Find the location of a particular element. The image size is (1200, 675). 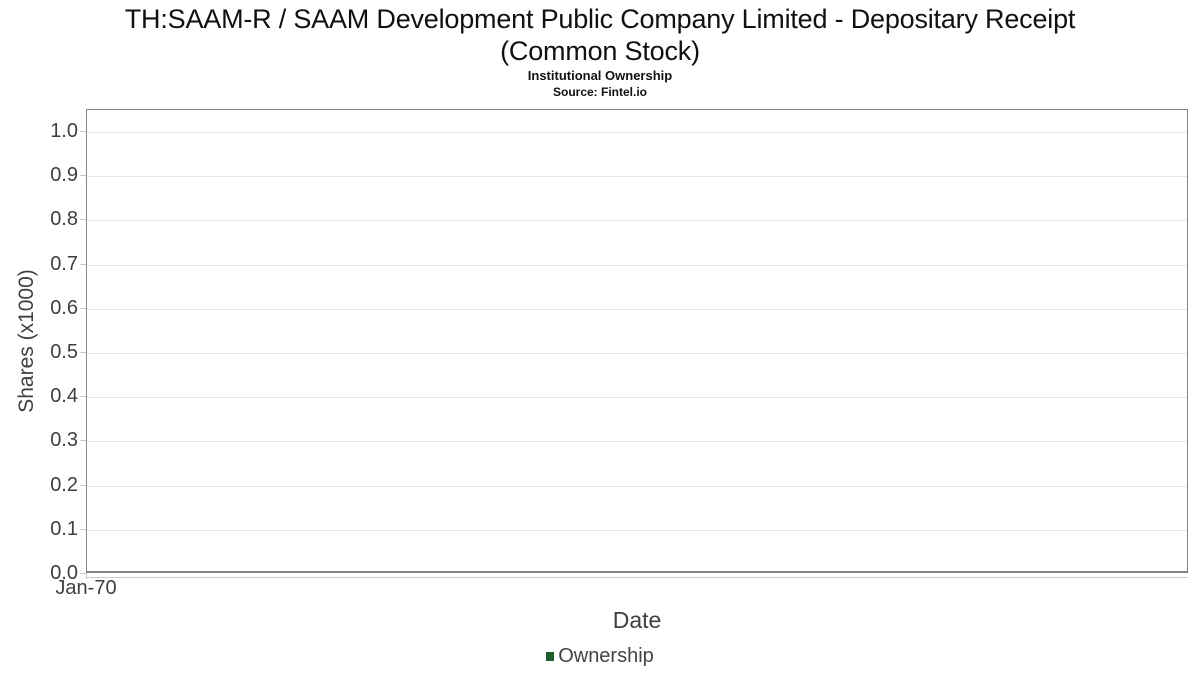

x-axis-title: Date is located at coordinates (637, 620).